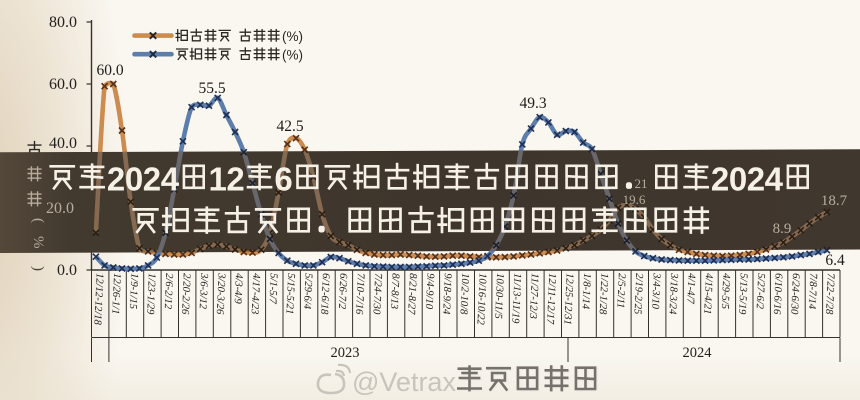 This screenshot has width=860, height=400. Describe the element at coordinates (97, 299) in the screenshot. I see `svg-text: 12/12-12/18` at that location.